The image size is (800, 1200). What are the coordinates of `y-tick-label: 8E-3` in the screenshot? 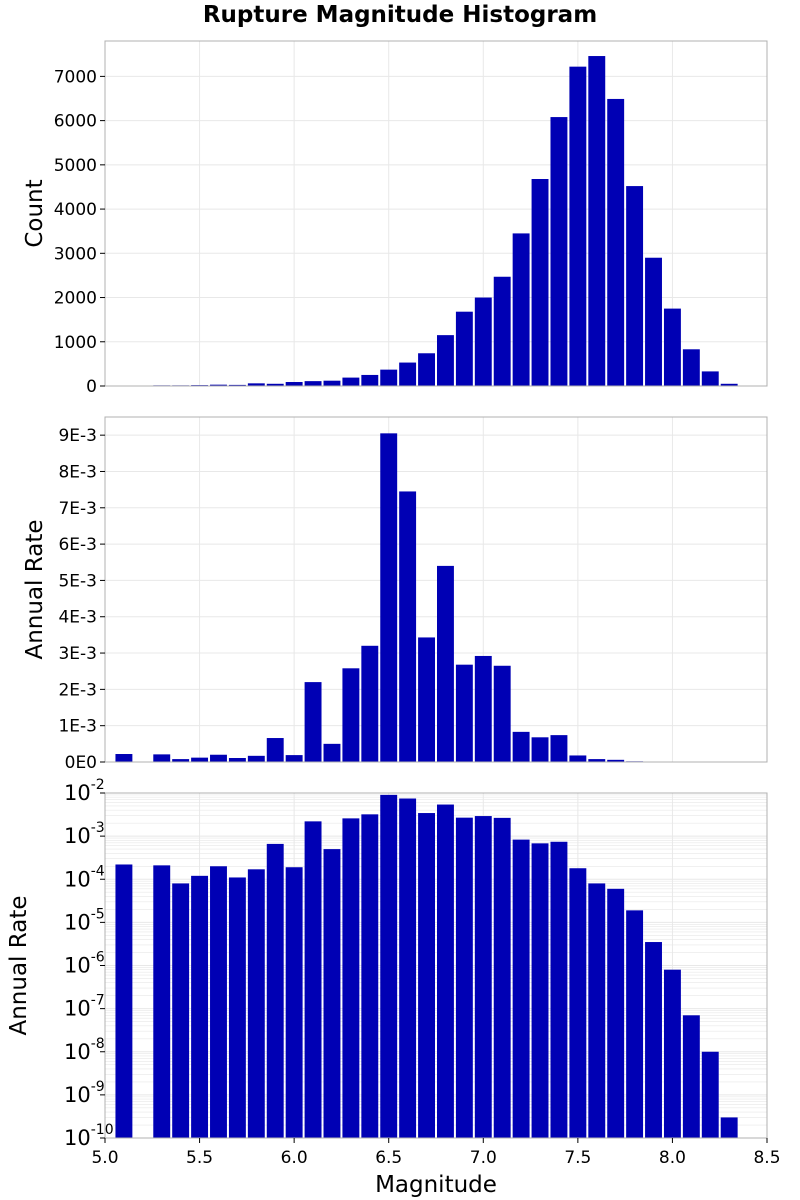 It's located at (77, 472).